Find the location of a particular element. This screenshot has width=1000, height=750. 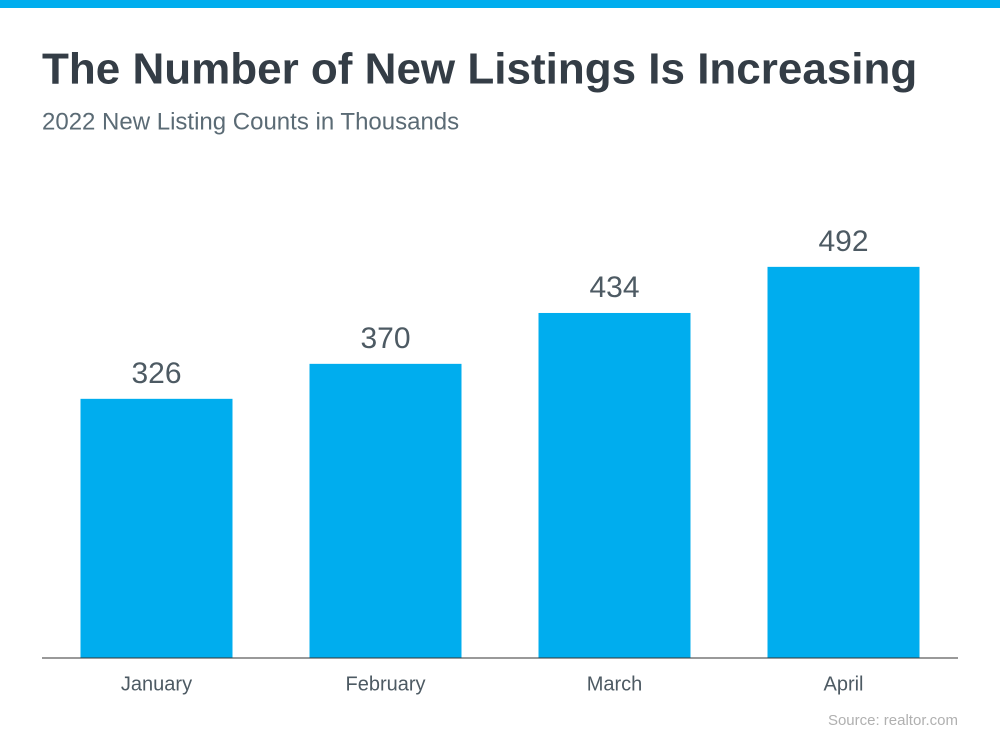

source-note: Source: realtor.com is located at coordinates (893, 720).